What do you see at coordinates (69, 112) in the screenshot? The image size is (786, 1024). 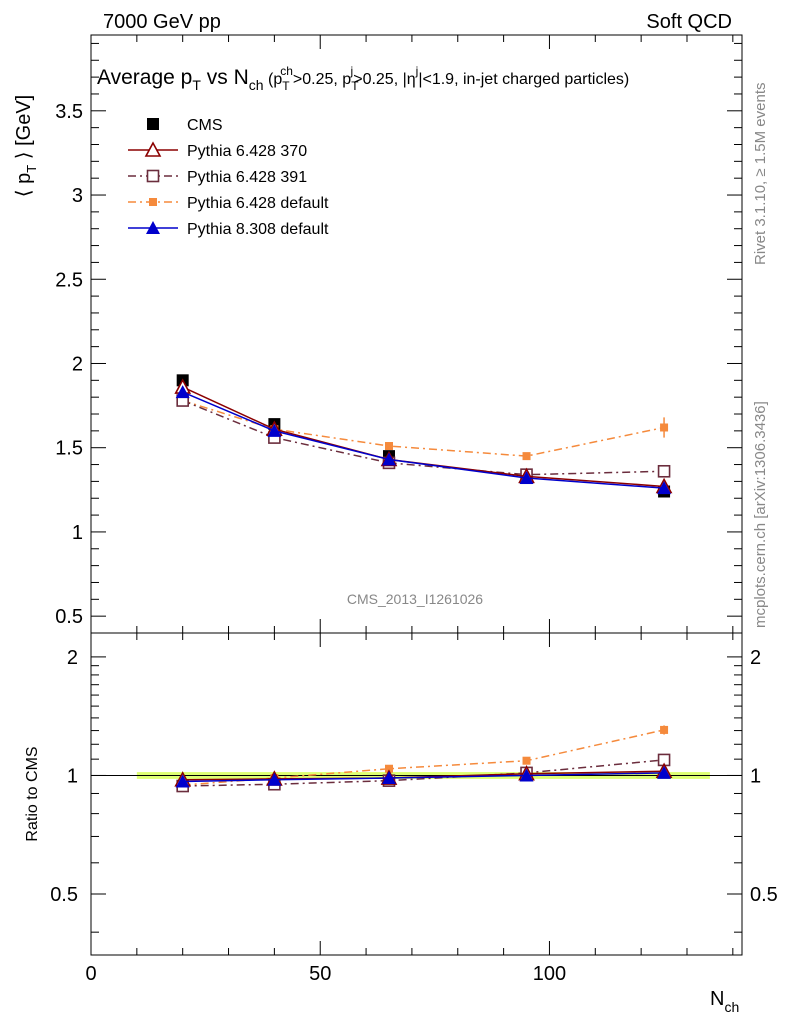 I see `y-tick-label: 3.5` at bounding box center [69, 112].